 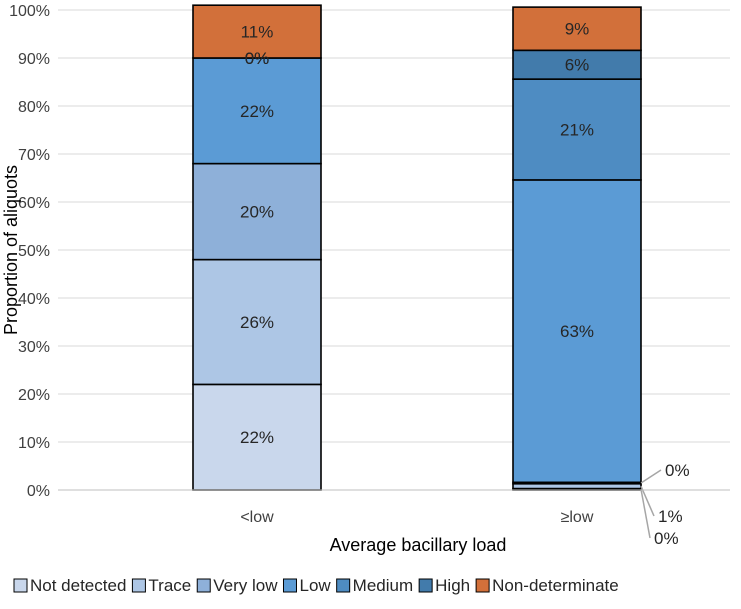 I want to click on segment-label: 9%, so click(x=577, y=29).